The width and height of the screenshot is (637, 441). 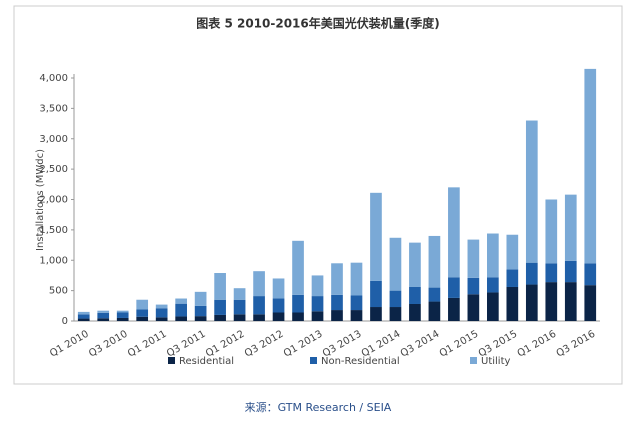 What do you see at coordinates (264, 344) in the screenshot?
I see `x-tick-label: Q3 2012` at bounding box center [264, 344].